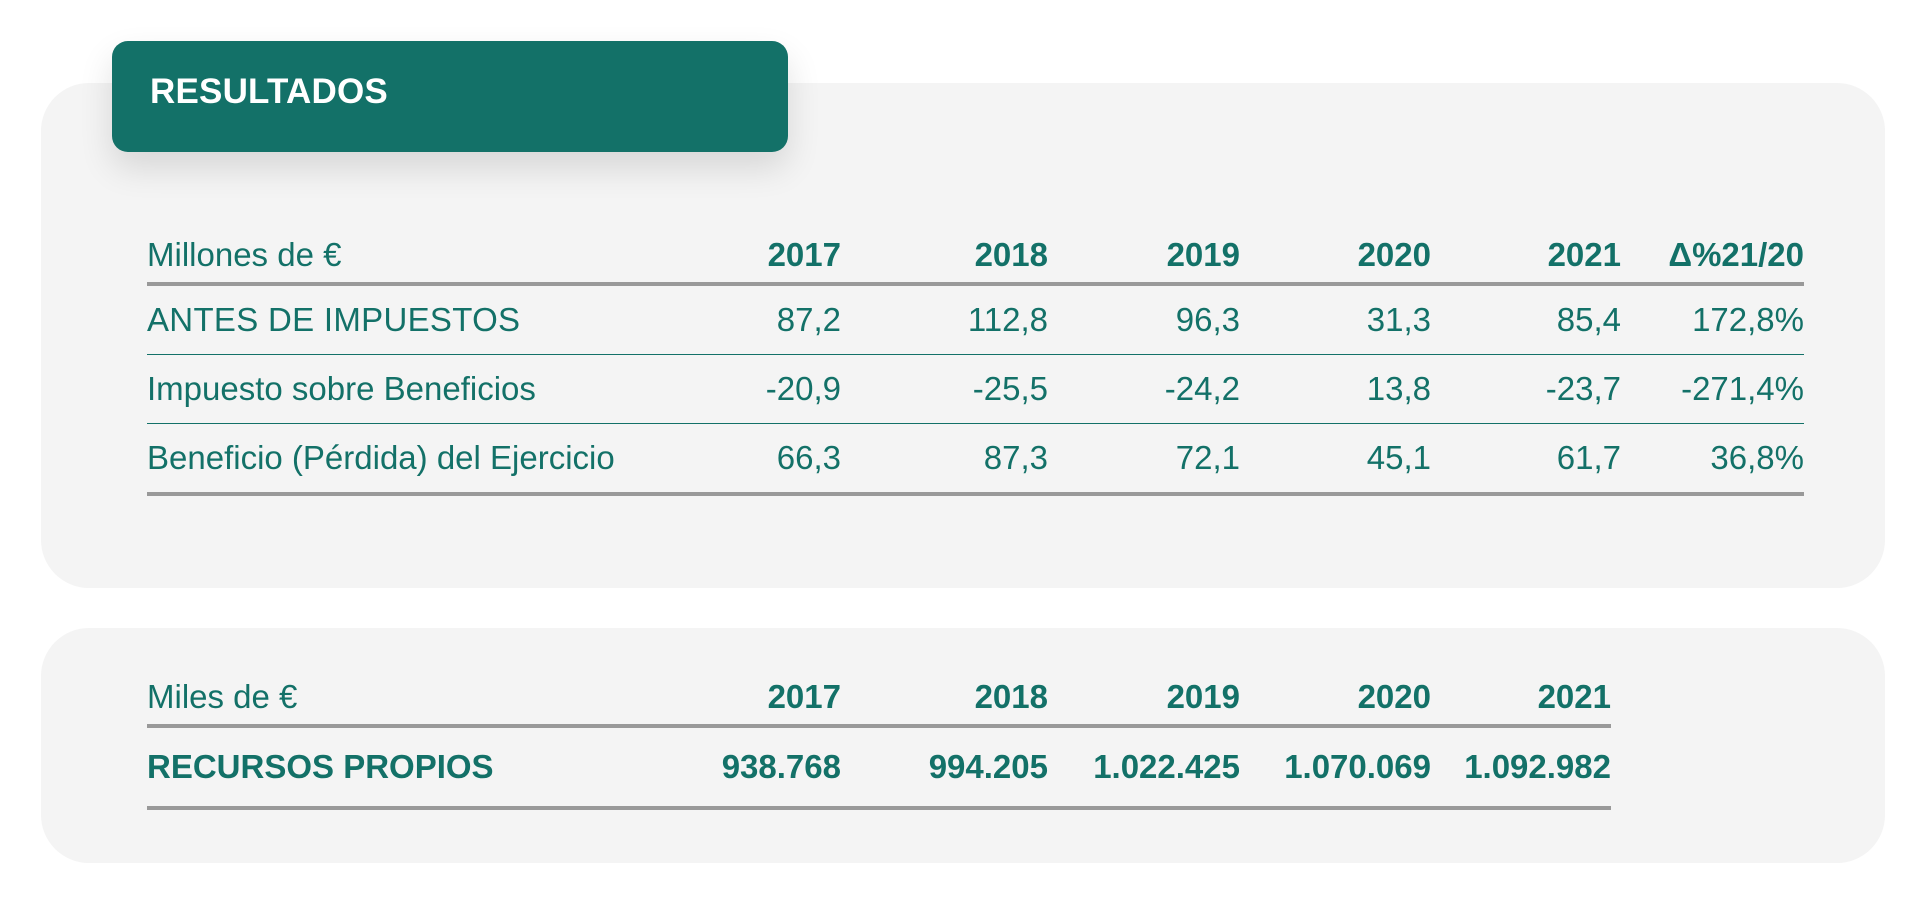 This screenshot has width=1920, height=915. Describe the element at coordinates (1144, 389) in the screenshot. I see `table-cell: -24,2` at that location.